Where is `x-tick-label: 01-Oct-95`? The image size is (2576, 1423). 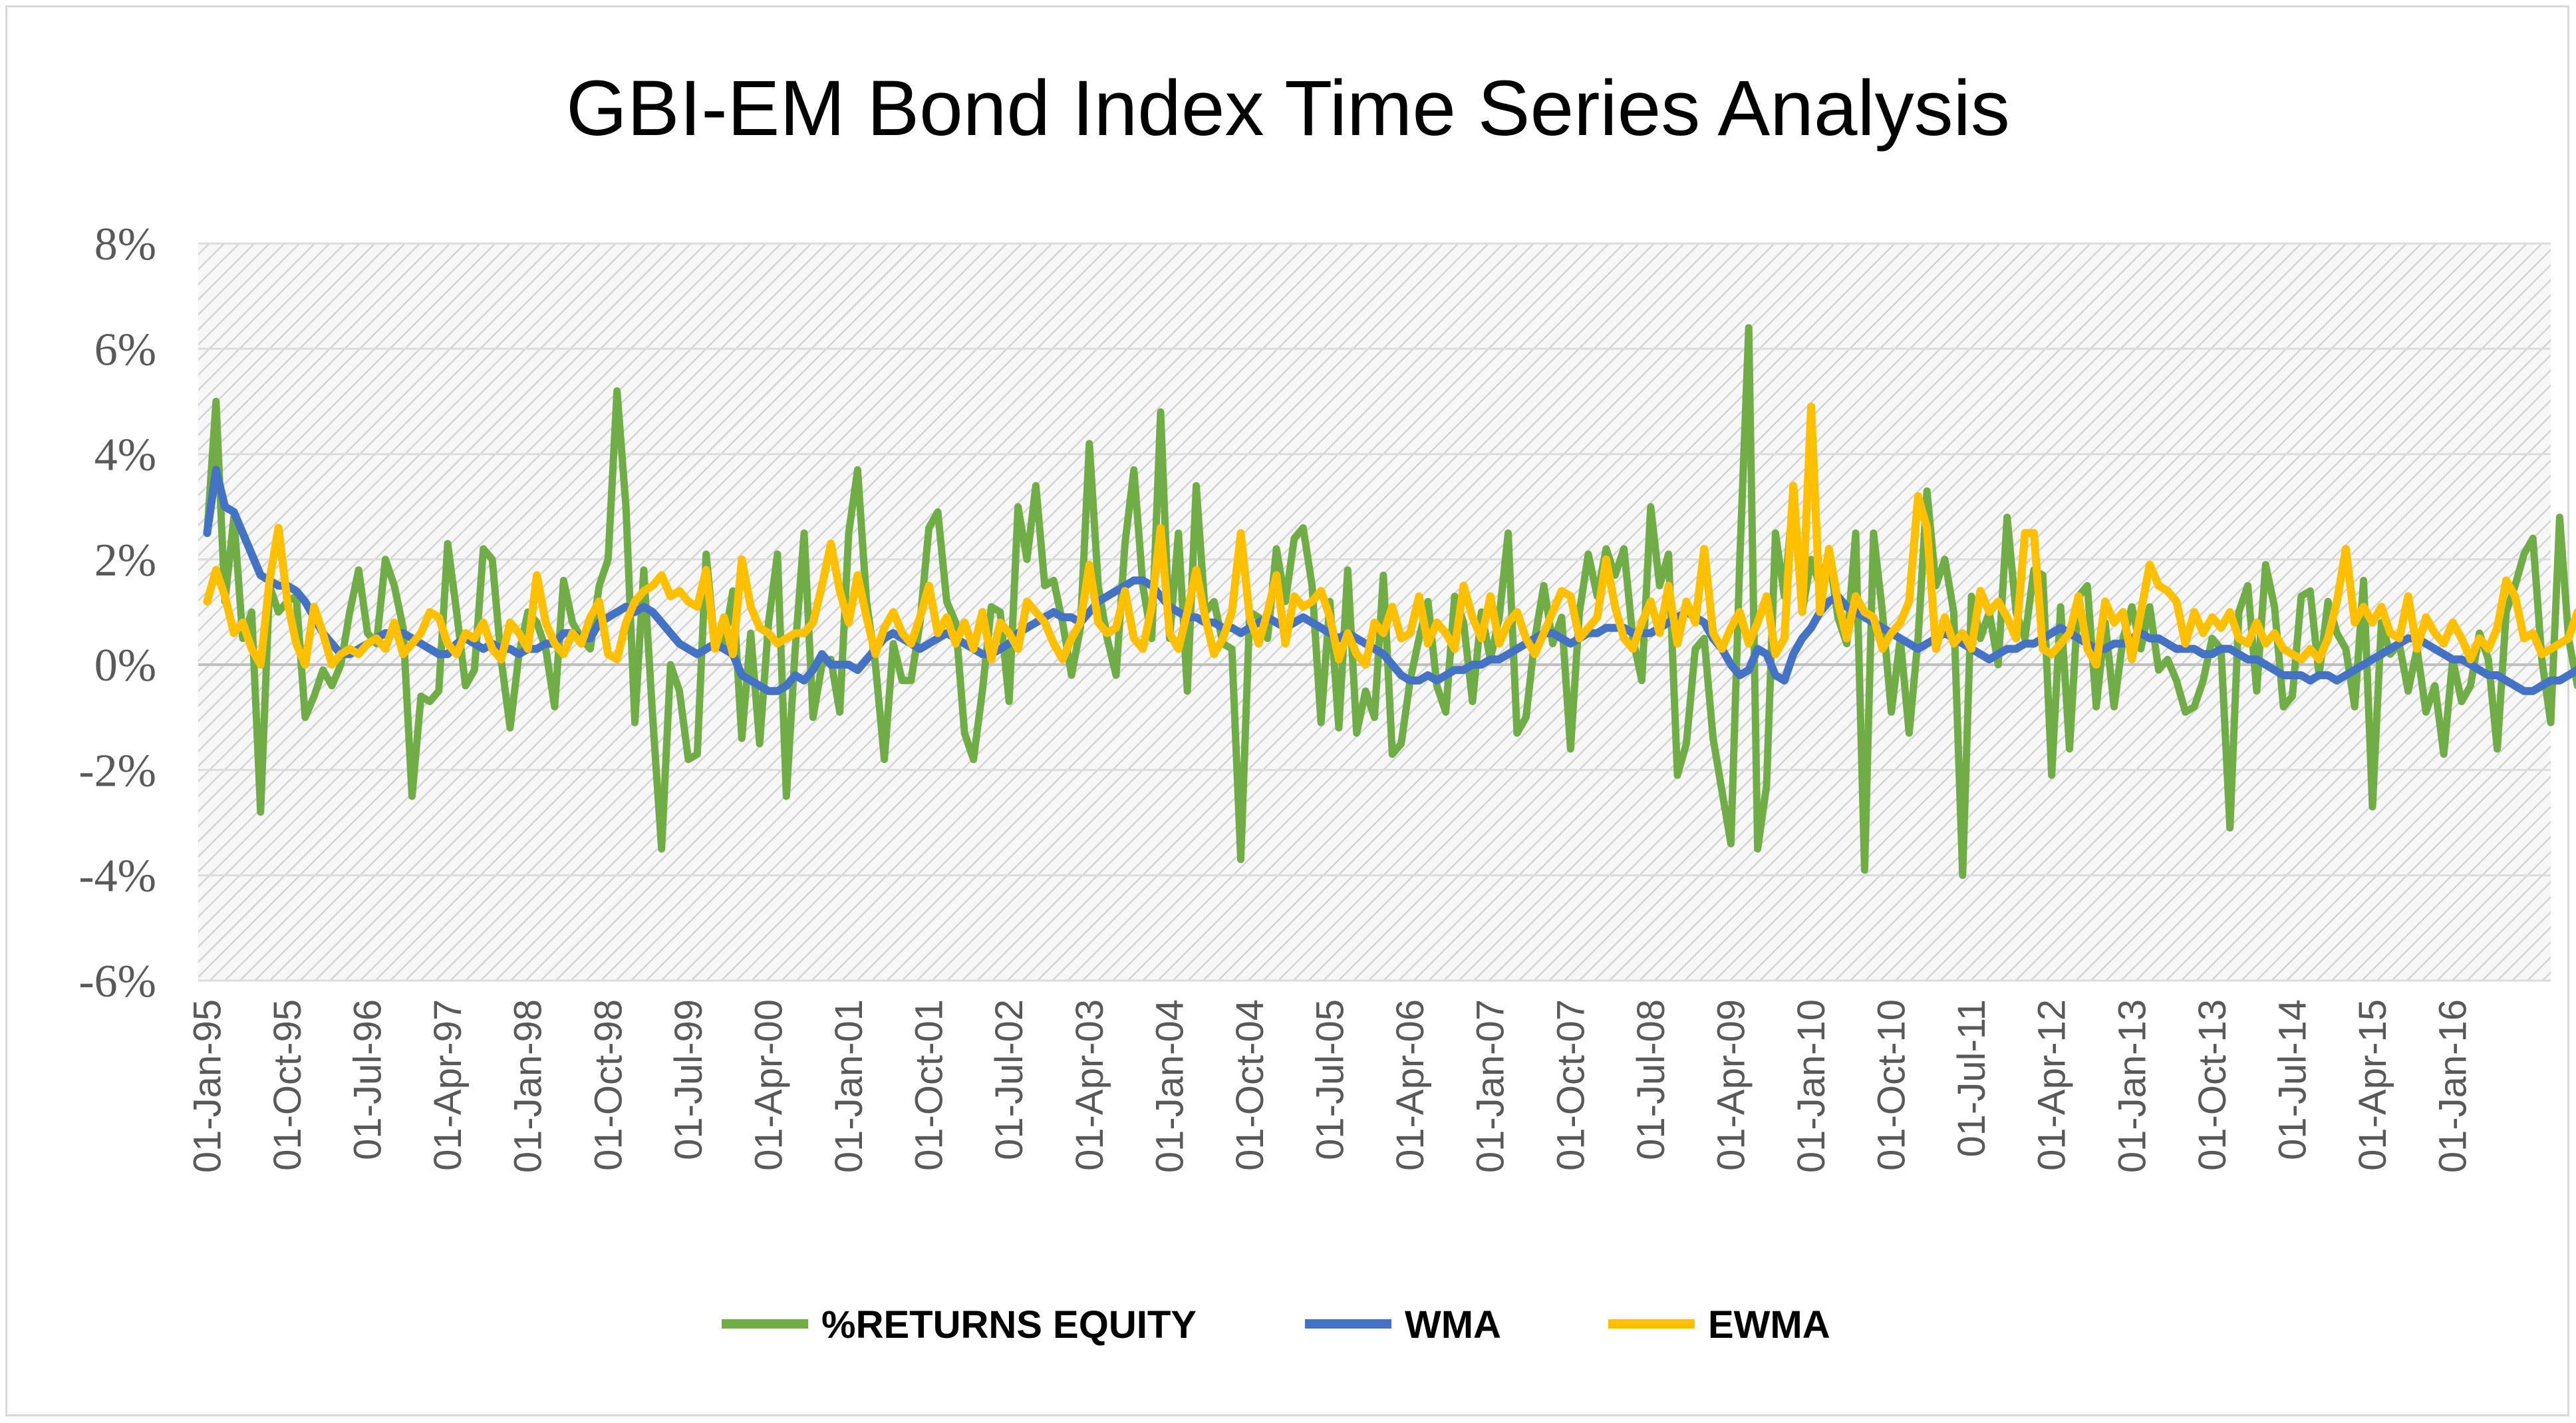 x-tick-label: 01-Oct-95 is located at coordinates (287, 1085).